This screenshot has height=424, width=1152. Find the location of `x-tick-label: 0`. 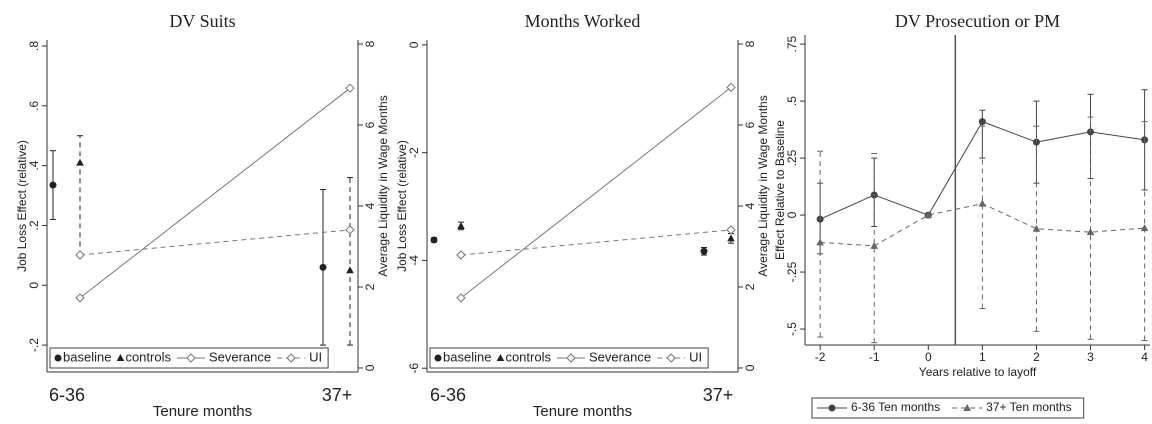

x-tick-label: 0 is located at coordinates (928, 357).